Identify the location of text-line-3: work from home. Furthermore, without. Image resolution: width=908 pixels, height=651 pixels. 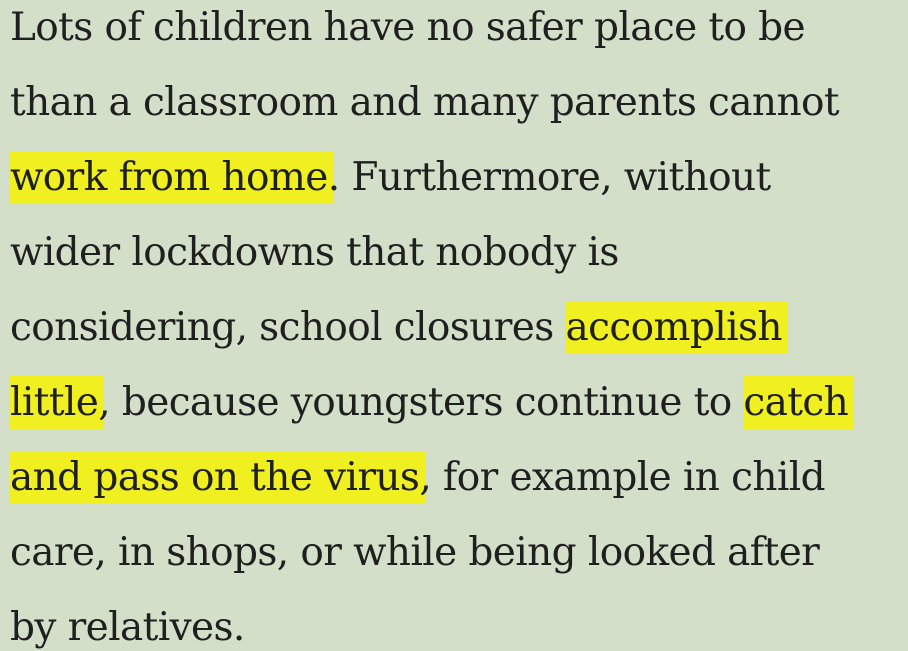
(390, 177).